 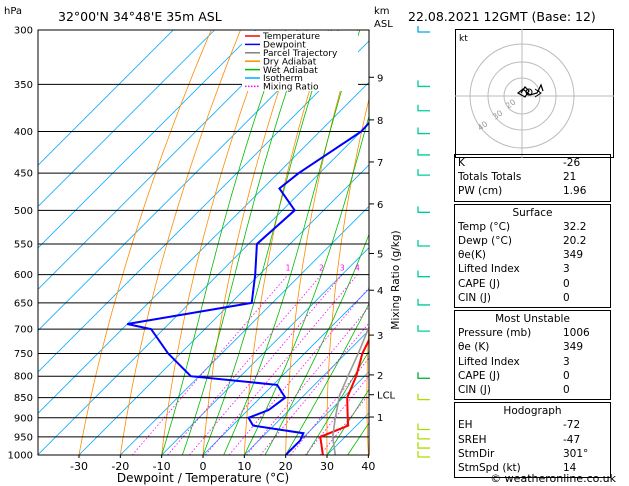 I want to click on legend-background, so click(x=300, y=61).